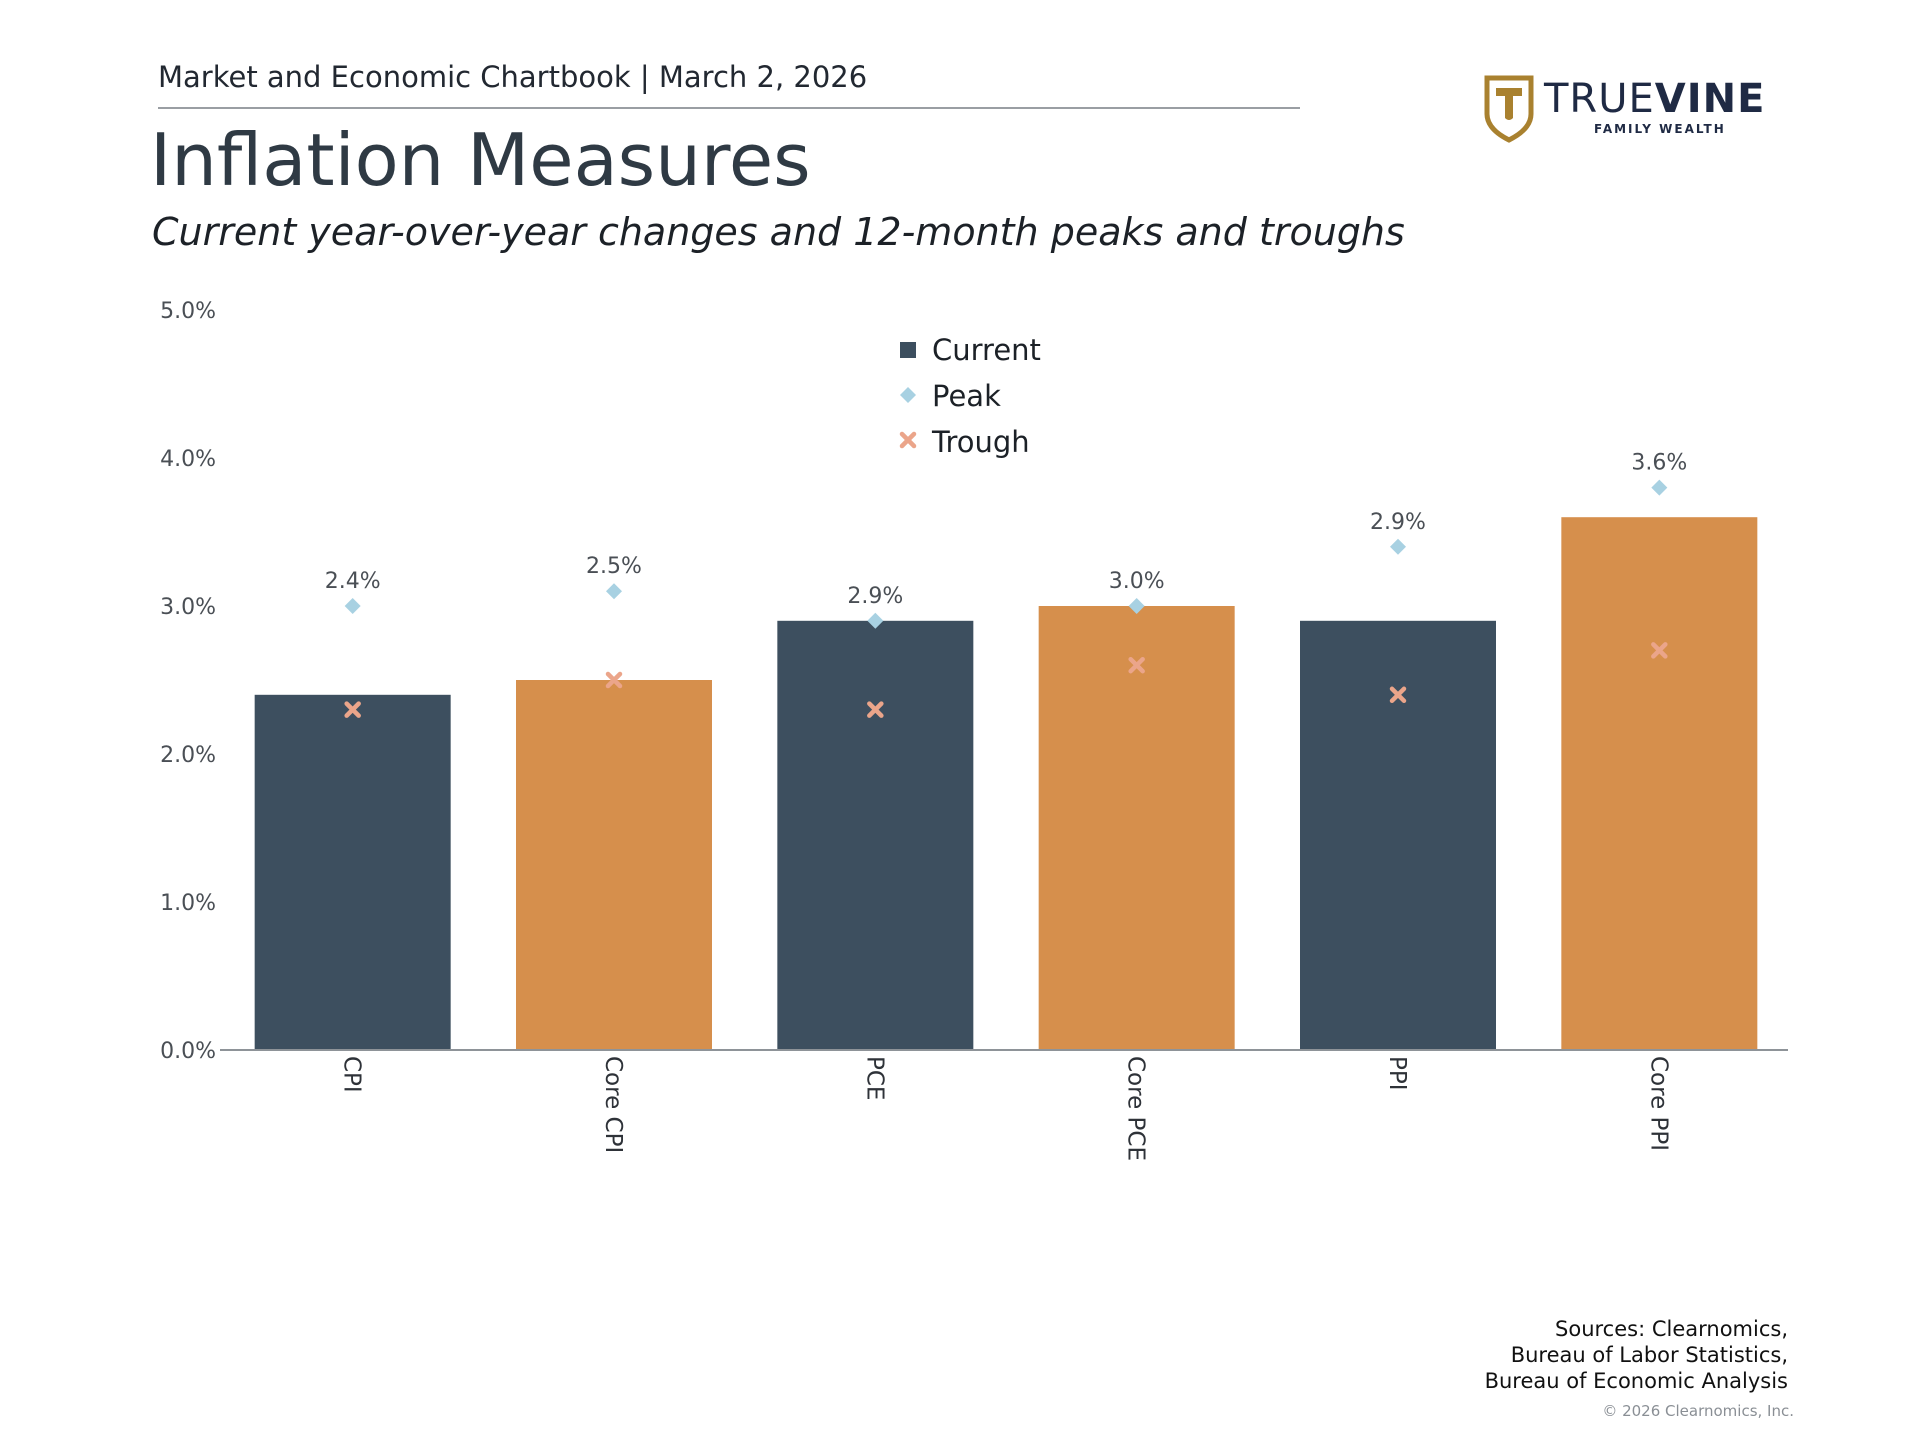 This screenshot has width=1920, height=1440. Describe the element at coordinates (1509, 109) in the screenshot. I see `shield-icon` at that location.